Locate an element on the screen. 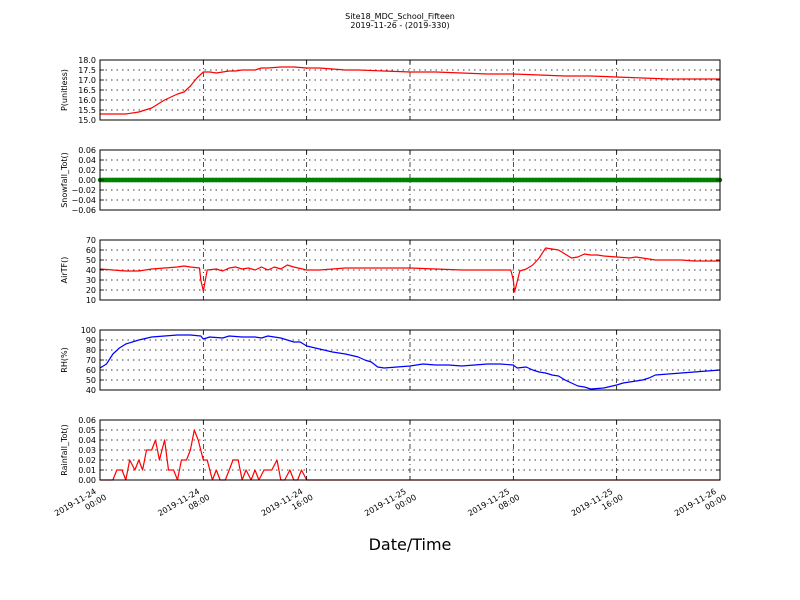 The height and width of the screenshot is (600, 800). panel-5-ytick-label: 0.04 is located at coordinates (87, 440).